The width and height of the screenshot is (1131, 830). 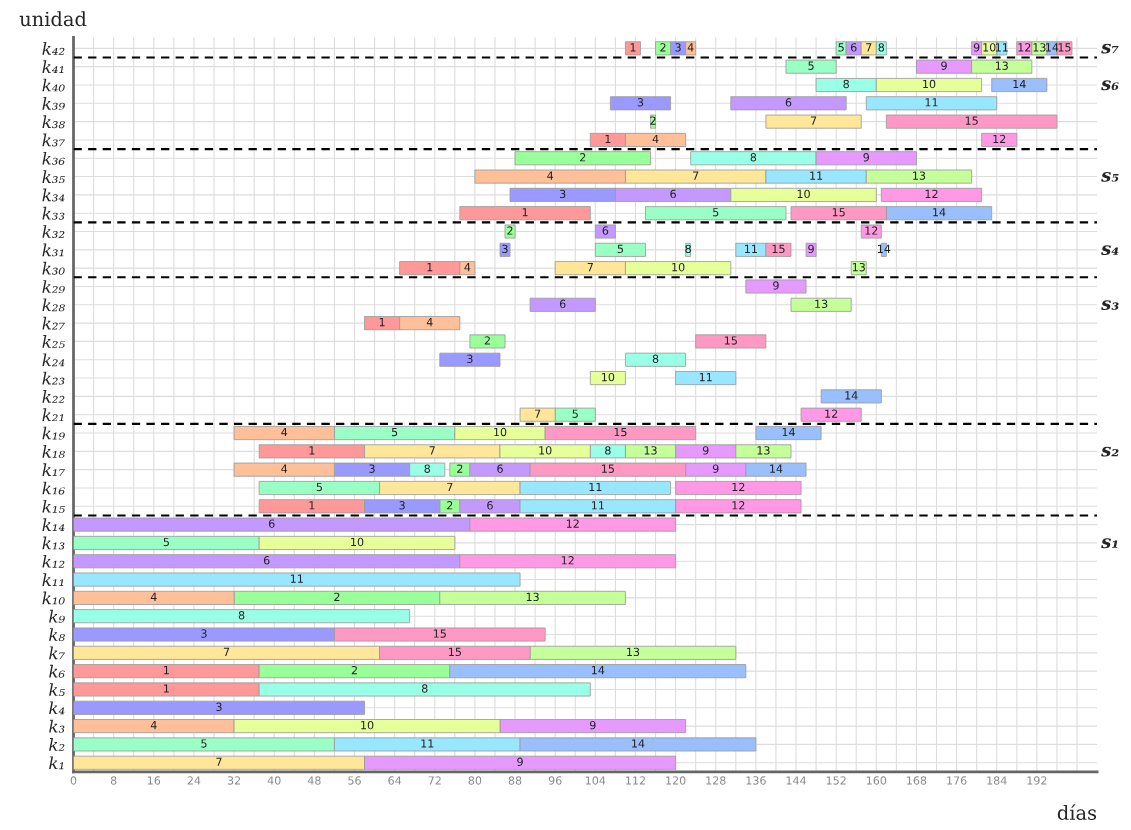 What do you see at coordinates (876, 780) in the screenshot?
I see `x-tick-label: 160` at bounding box center [876, 780].